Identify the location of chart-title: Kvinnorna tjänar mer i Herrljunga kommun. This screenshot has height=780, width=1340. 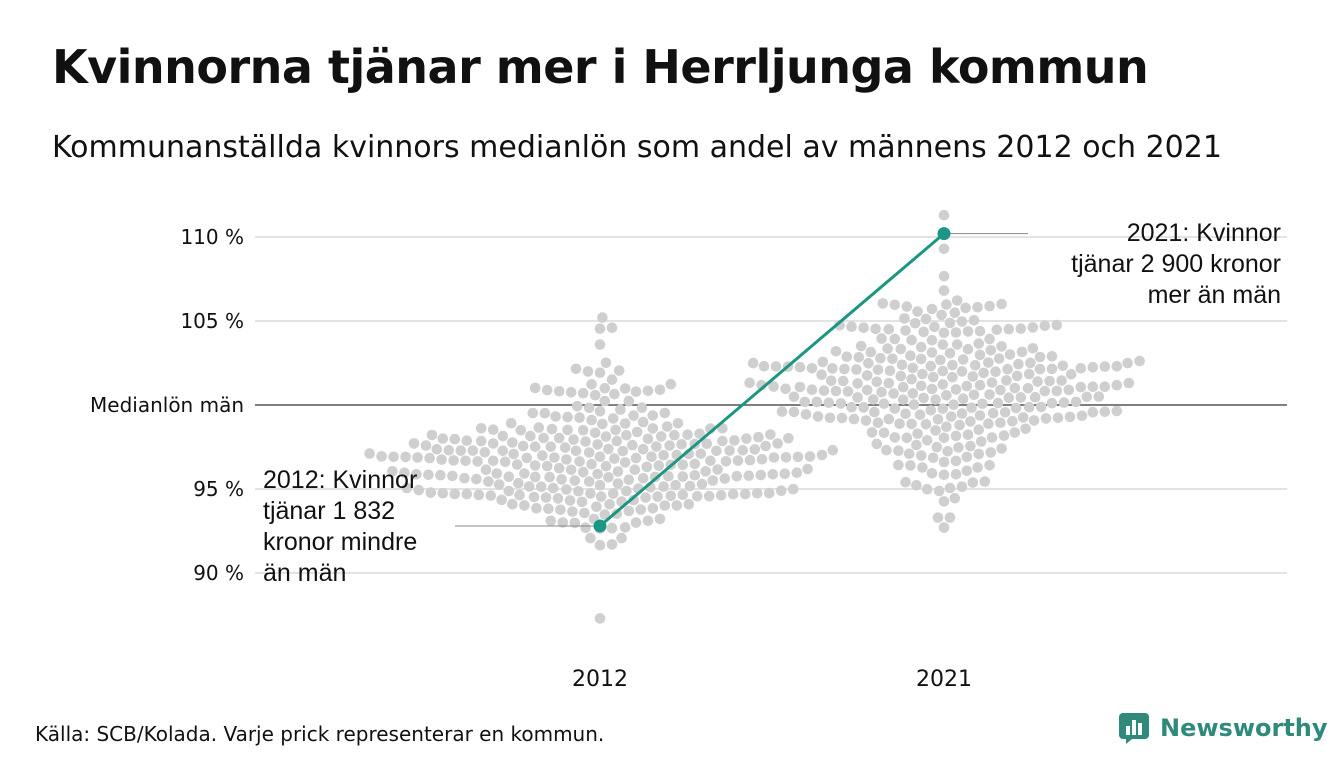
(600, 67).